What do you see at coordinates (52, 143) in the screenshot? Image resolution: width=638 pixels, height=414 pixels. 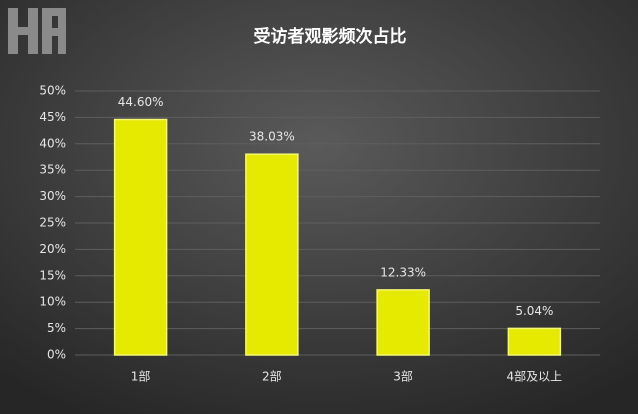 I see `y-tick-label: 40%` at bounding box center [52, 143].